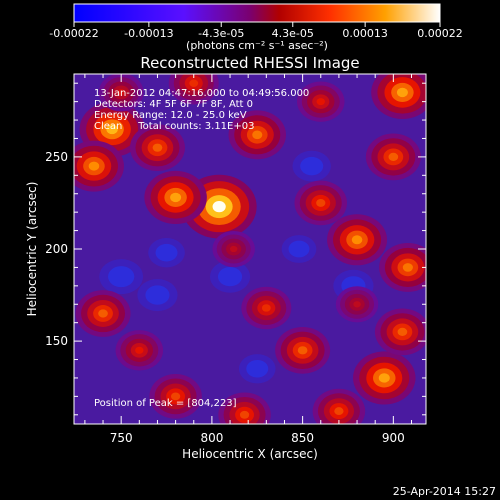  Describe the element at coordinates (201, 93) in the screenshot. I see `annotation-time: 13-Jan-2012 04:47:16.000 to 04:49:56.000` at that location.